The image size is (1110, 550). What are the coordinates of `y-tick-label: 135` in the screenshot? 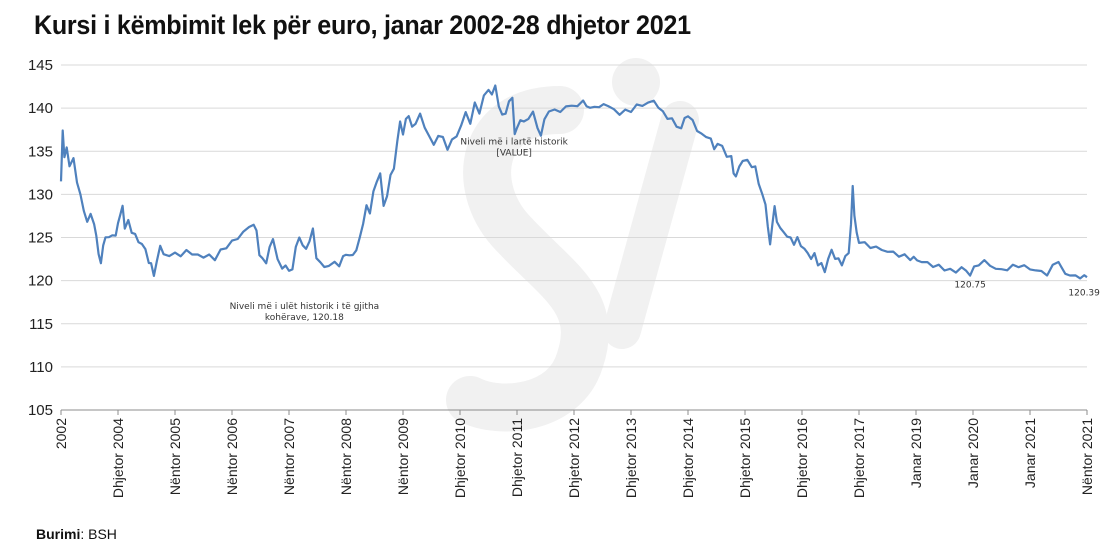 It's located at (40, 151).